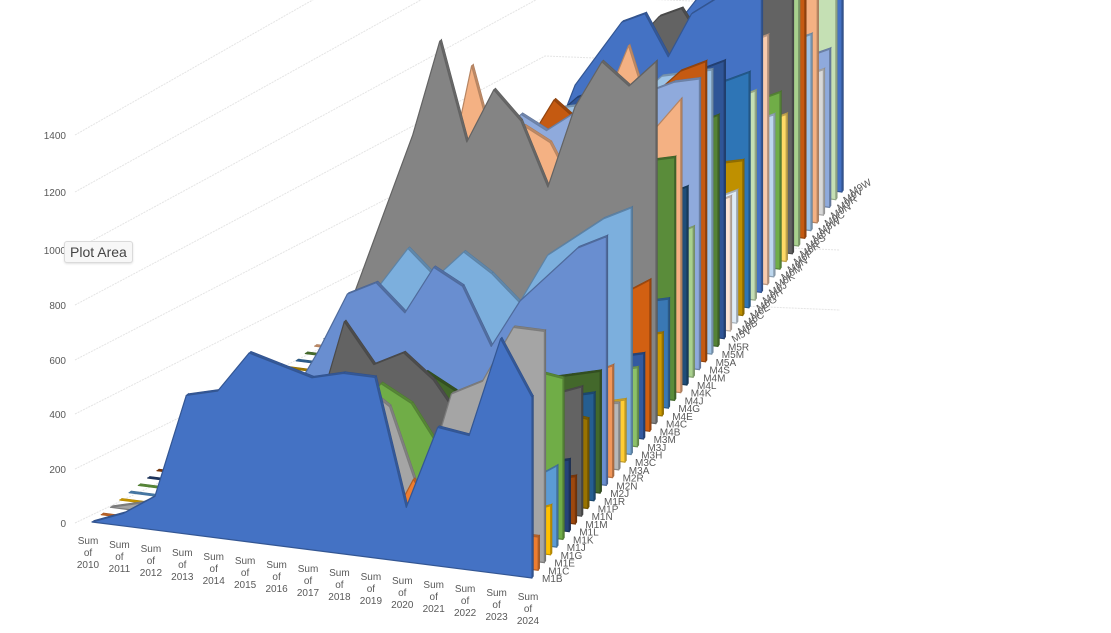  What do you see at coordinates (552, 579) in the screenshot?
I see `series-axis-label: M1B` at bounding box center [552, 579].